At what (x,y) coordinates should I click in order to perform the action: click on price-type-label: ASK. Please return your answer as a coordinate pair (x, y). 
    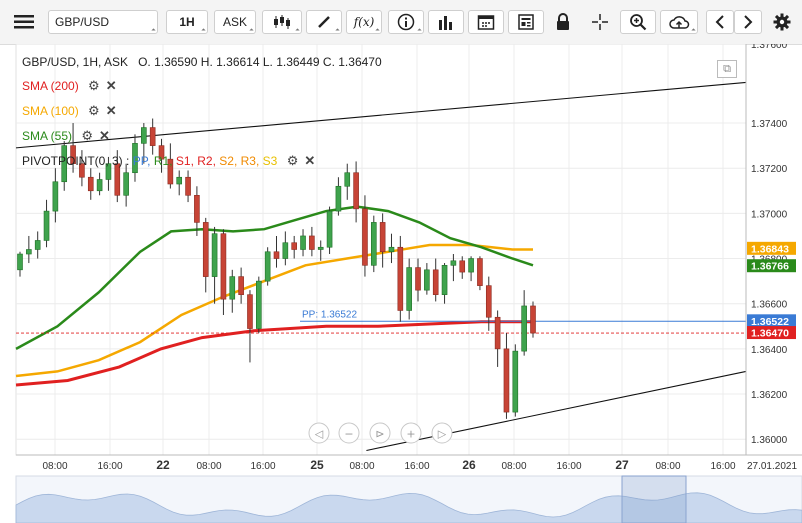
    Looking at the image, I should click on (234, 22).